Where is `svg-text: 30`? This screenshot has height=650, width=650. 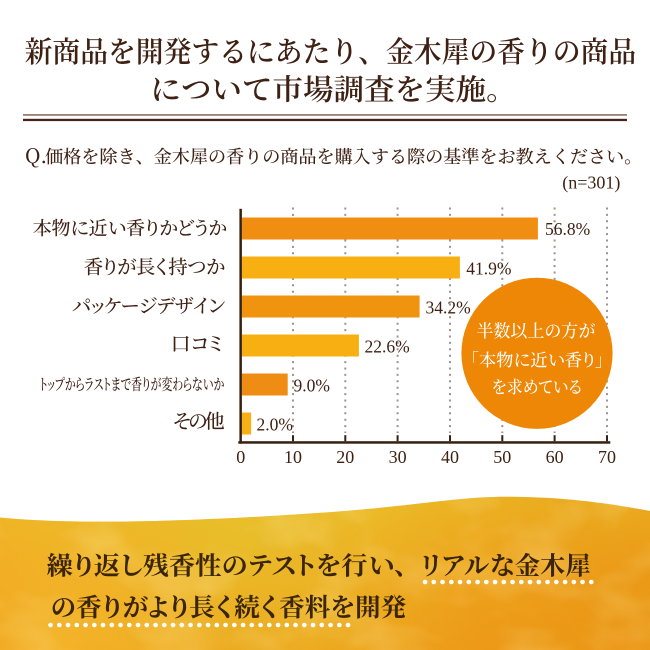
svg-text: 30 is located at coordinates (398, 457).